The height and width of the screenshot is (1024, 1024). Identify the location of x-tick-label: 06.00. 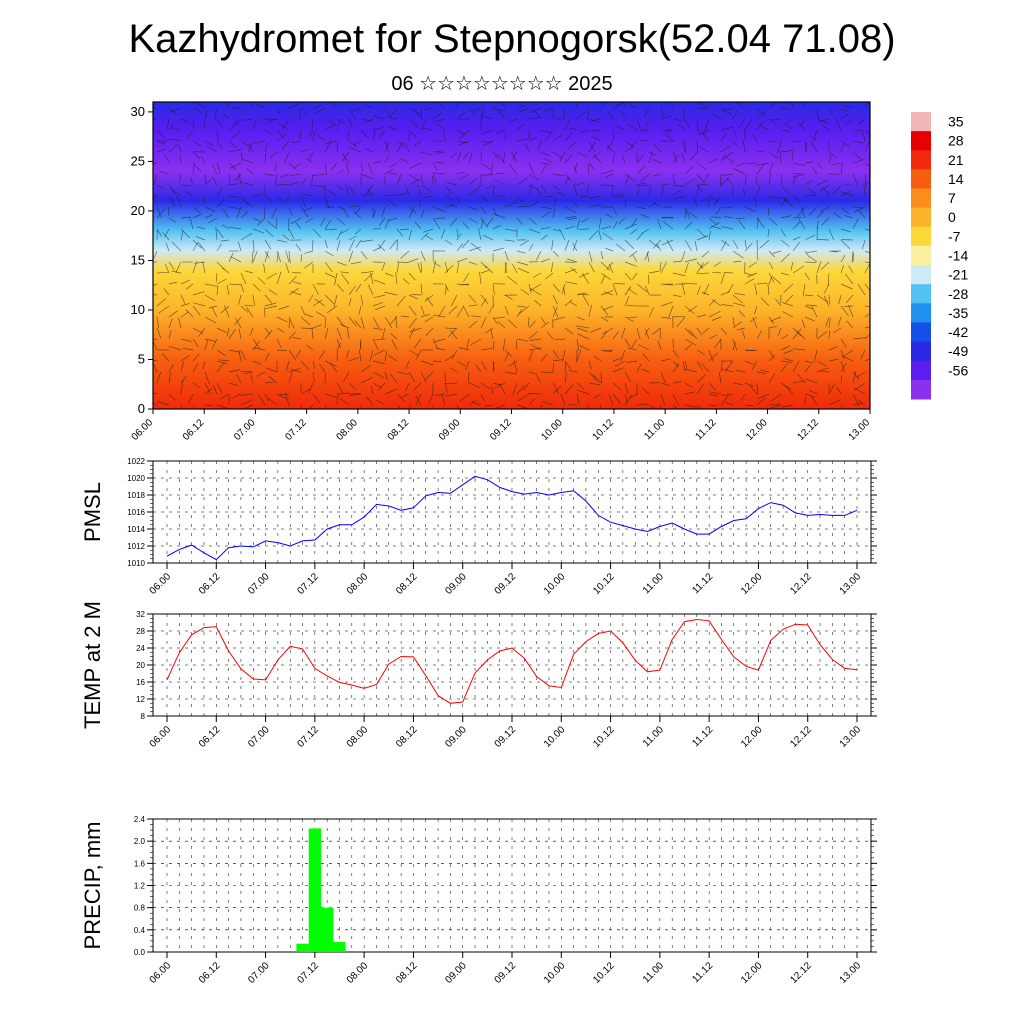
(161, 584).